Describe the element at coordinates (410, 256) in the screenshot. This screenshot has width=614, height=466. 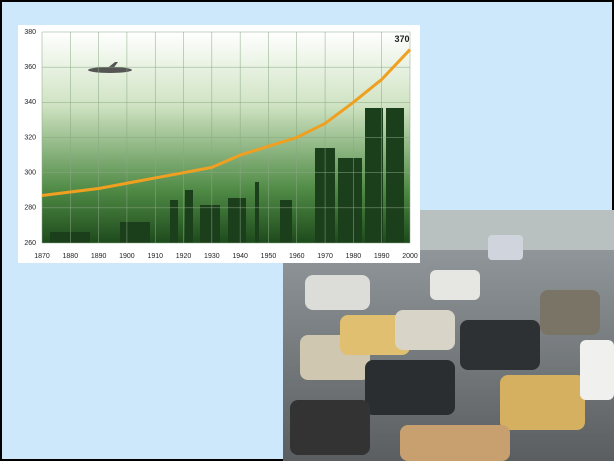
I see `x-tick-label: 2000` at that location.